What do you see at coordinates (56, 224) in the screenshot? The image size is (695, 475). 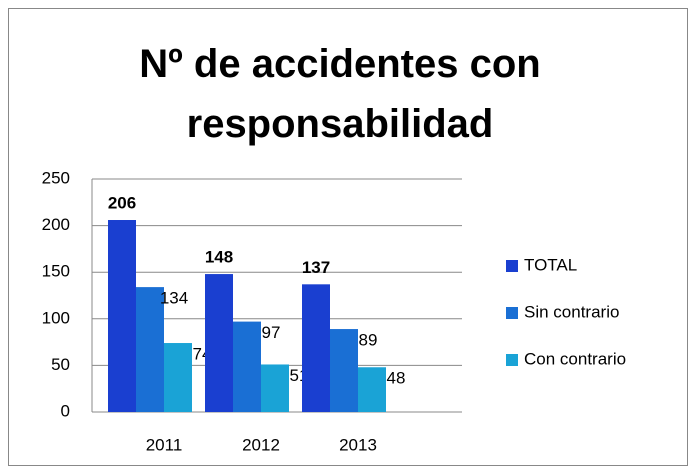 I see `y-tick-label: 200` at bounding box center [56, 224].